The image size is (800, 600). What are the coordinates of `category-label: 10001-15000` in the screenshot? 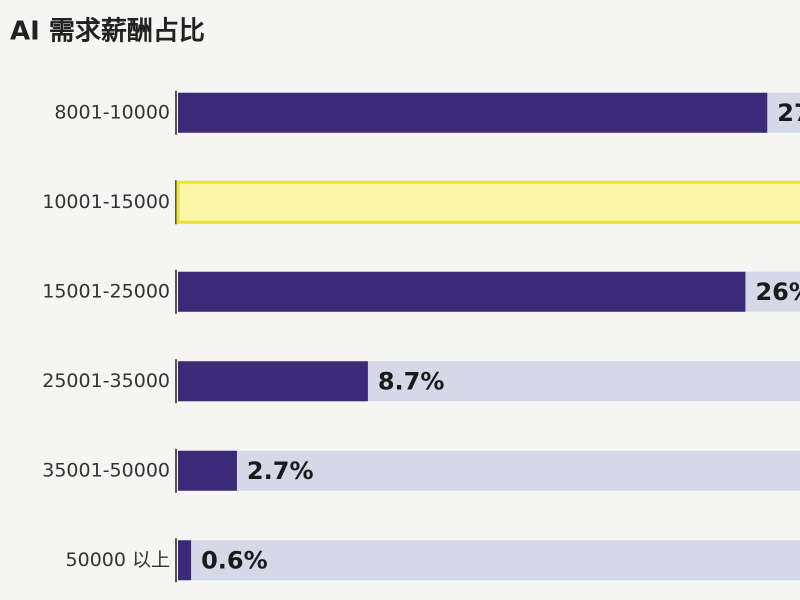 It's located at (106, 202).